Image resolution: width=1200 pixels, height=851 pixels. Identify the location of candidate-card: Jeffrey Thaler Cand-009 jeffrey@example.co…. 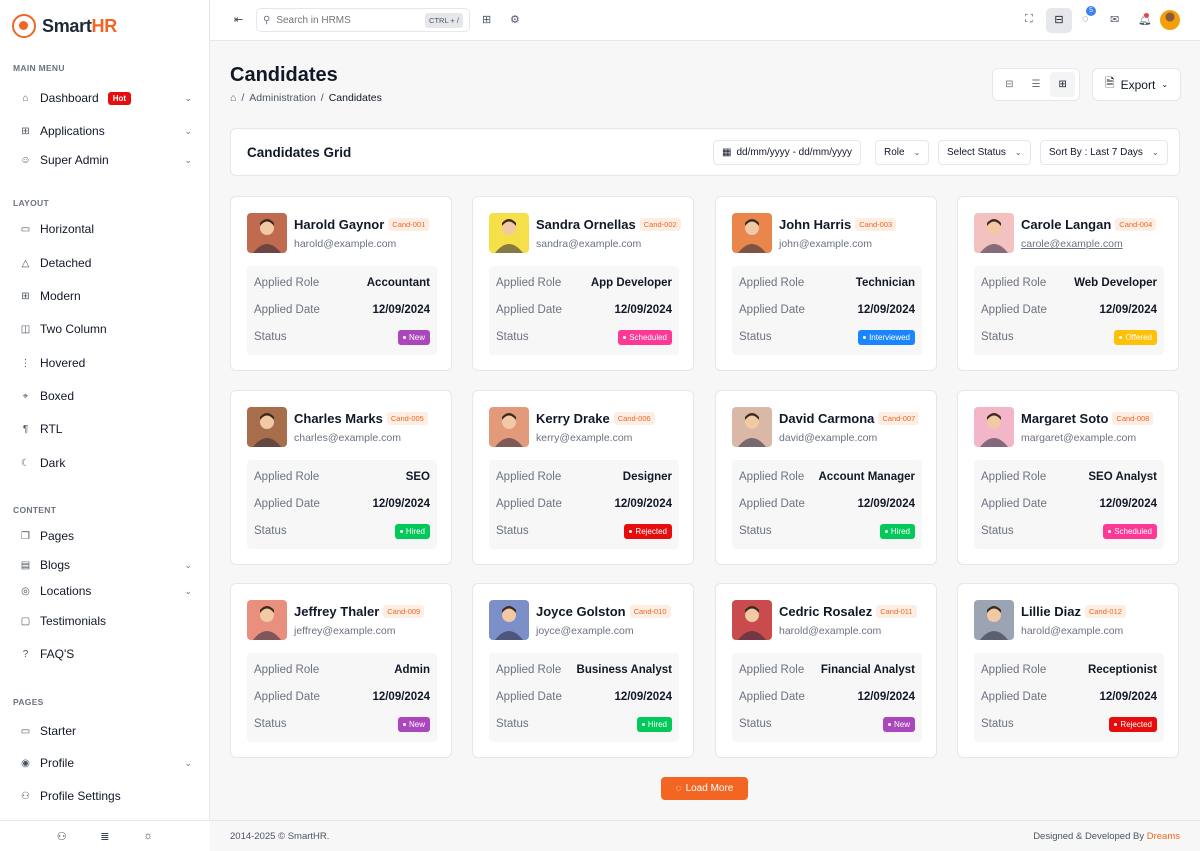
(341, 670).